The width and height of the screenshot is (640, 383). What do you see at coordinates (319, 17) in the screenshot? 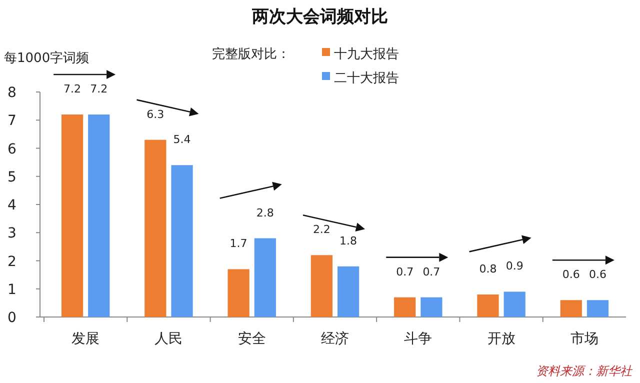
I see `chart-title: 两次大会词频对比` at bounding box center [319, 17].